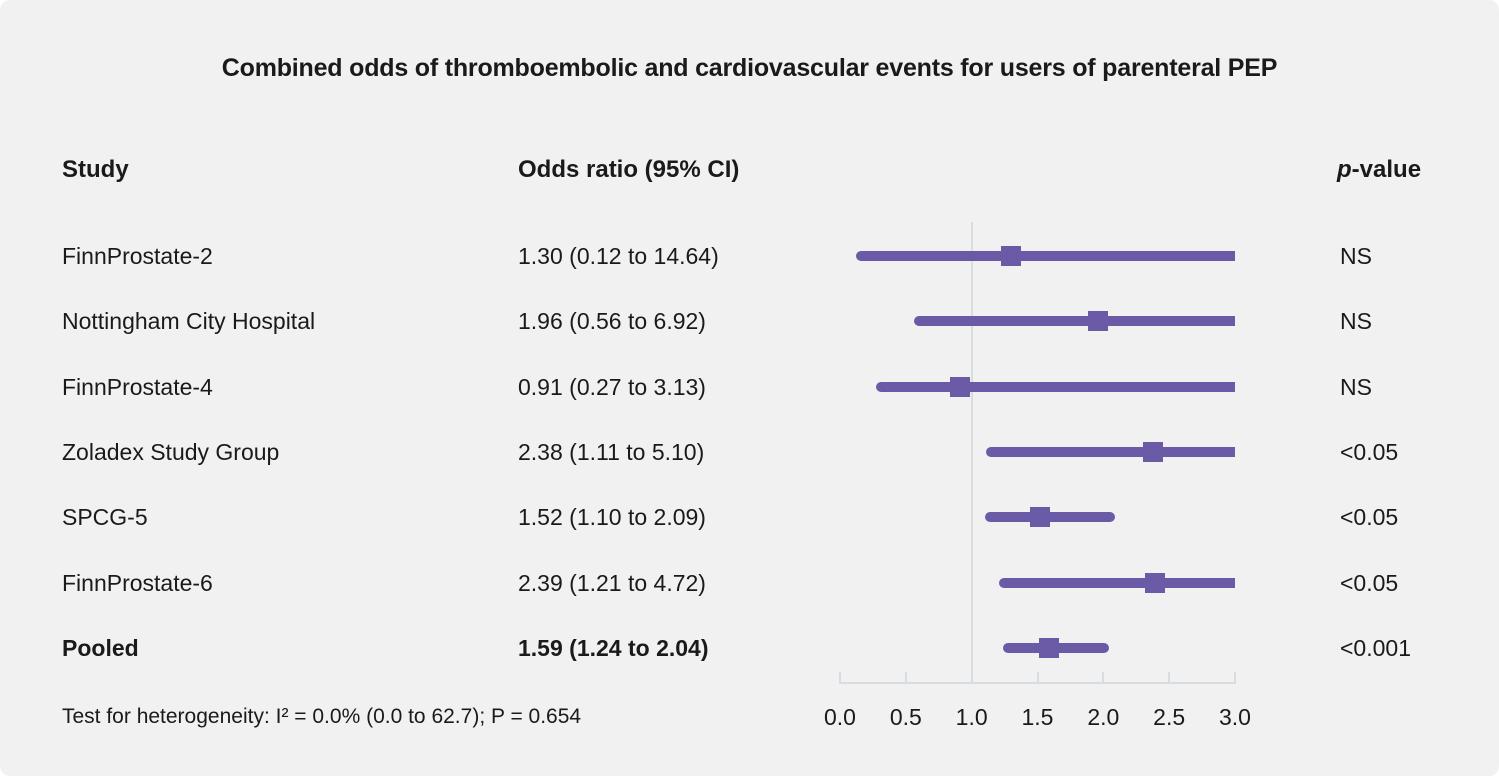 The image size is (1499, 776). I want to click on x-axis-tick-label: 1.5, so click(1037, 717).